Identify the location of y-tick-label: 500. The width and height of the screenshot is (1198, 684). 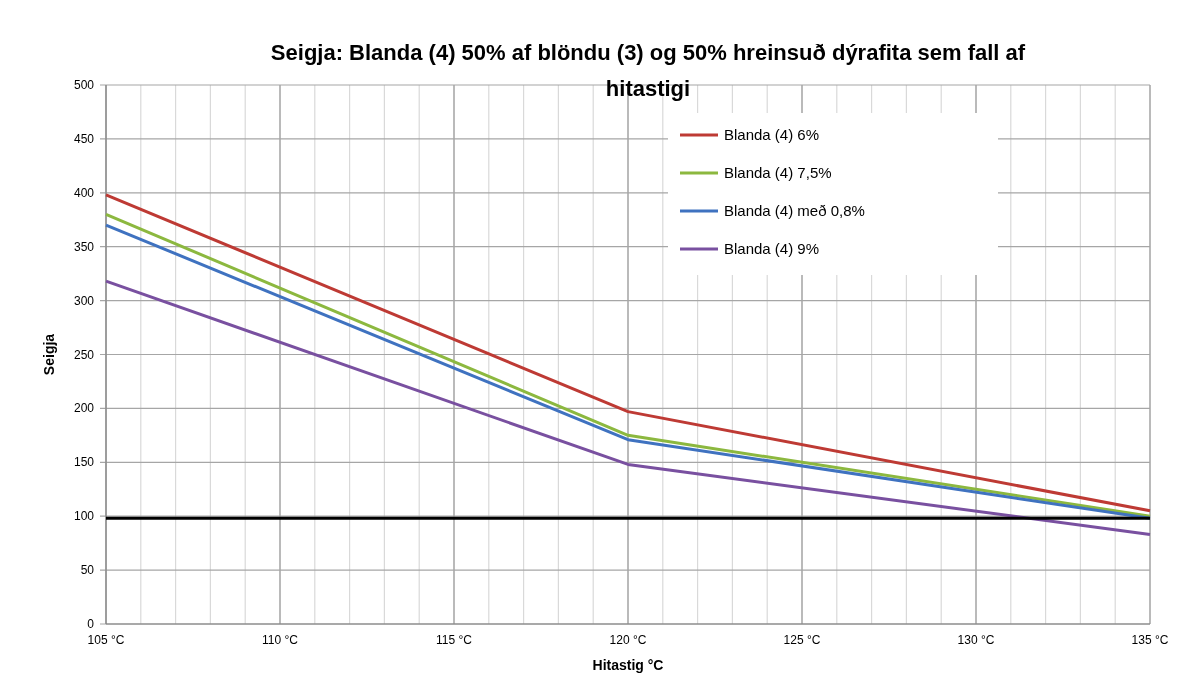
(84, 85).